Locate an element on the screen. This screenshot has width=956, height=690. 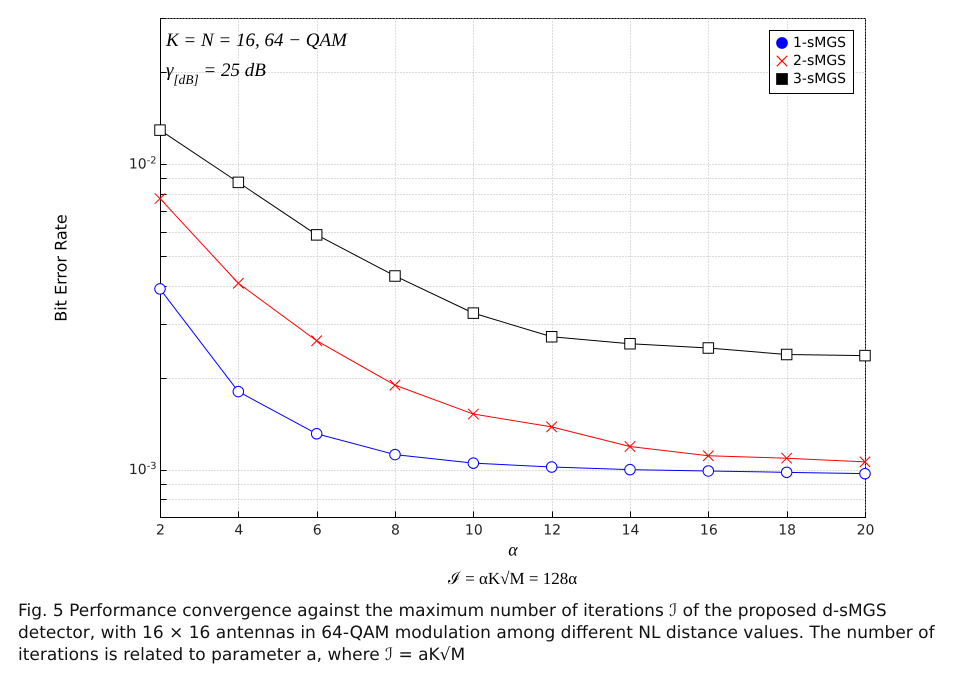
y-tick-label: 10$^{-2}$ is located at coordinates (142, 163).